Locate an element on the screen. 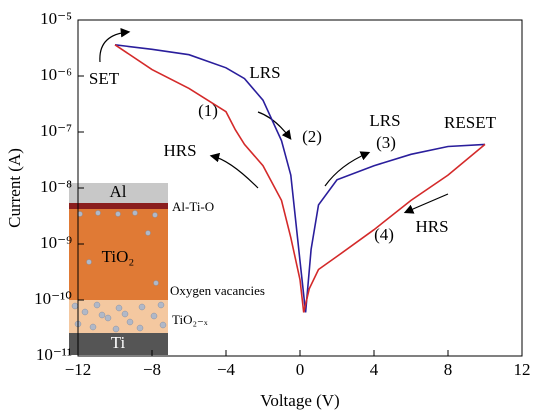 The height and width of the screenshot is (413, 539). x-tick-label: 12 is located at coordinates (522, 369).